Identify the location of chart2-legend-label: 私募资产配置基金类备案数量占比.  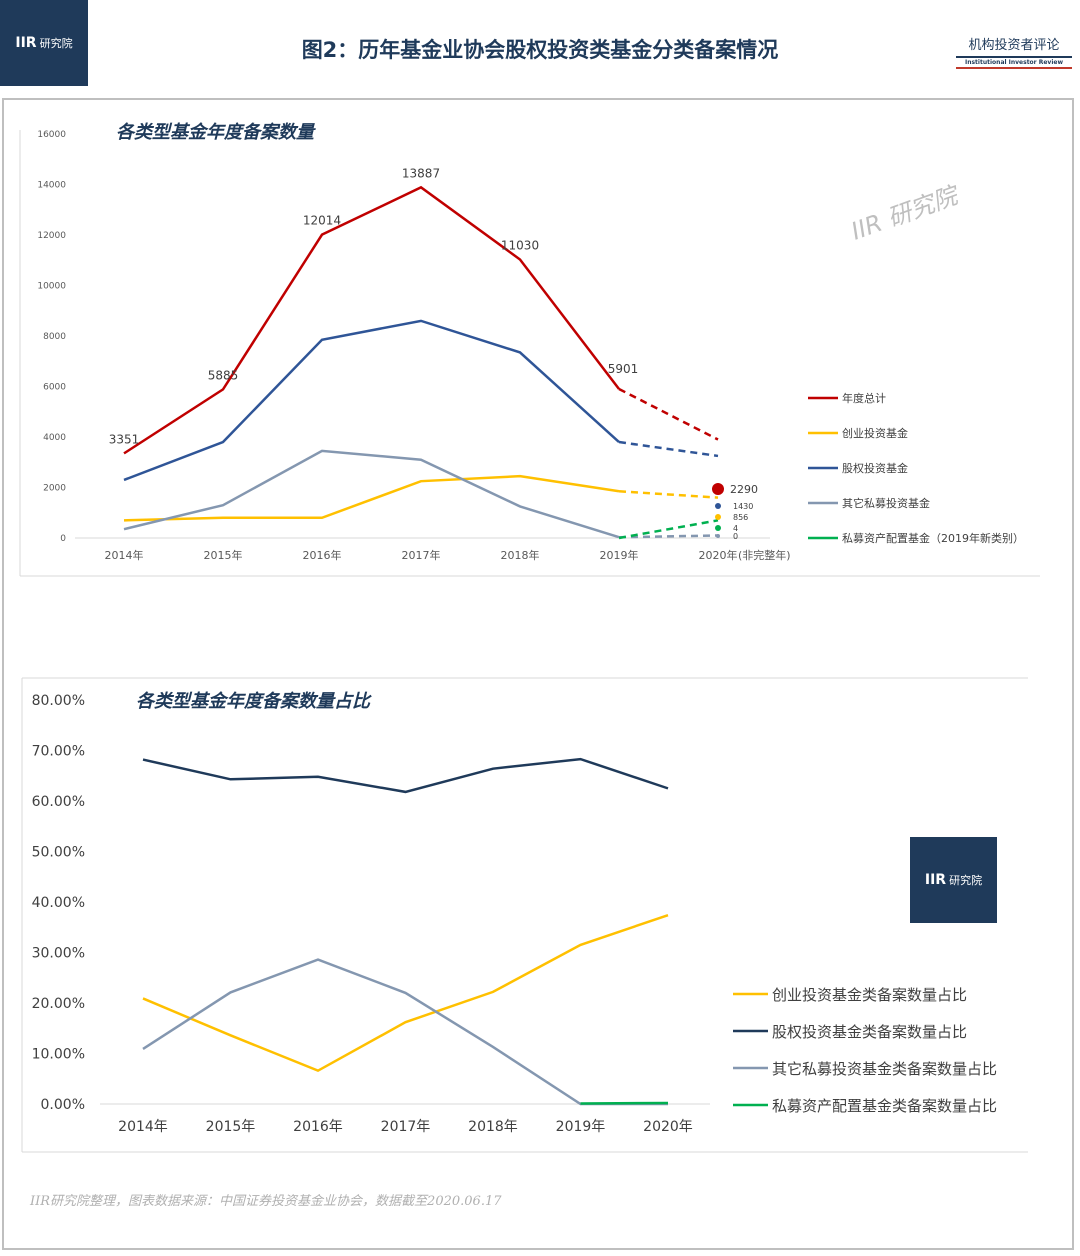
(884, 1106).